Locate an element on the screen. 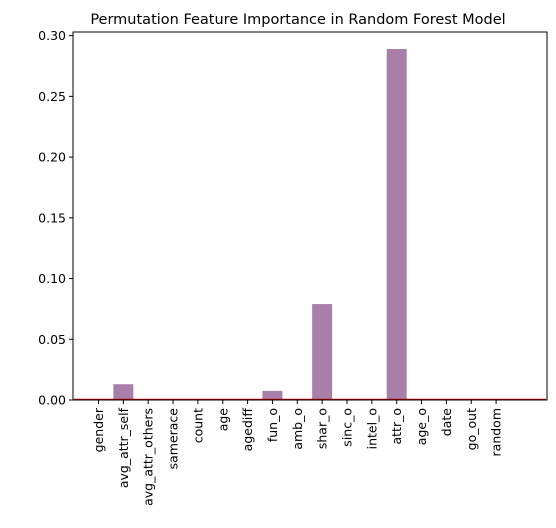 Image resolution: width=556 pixels, height=528 pixels. x-tick-label: random is located at coordinates (496, 432).